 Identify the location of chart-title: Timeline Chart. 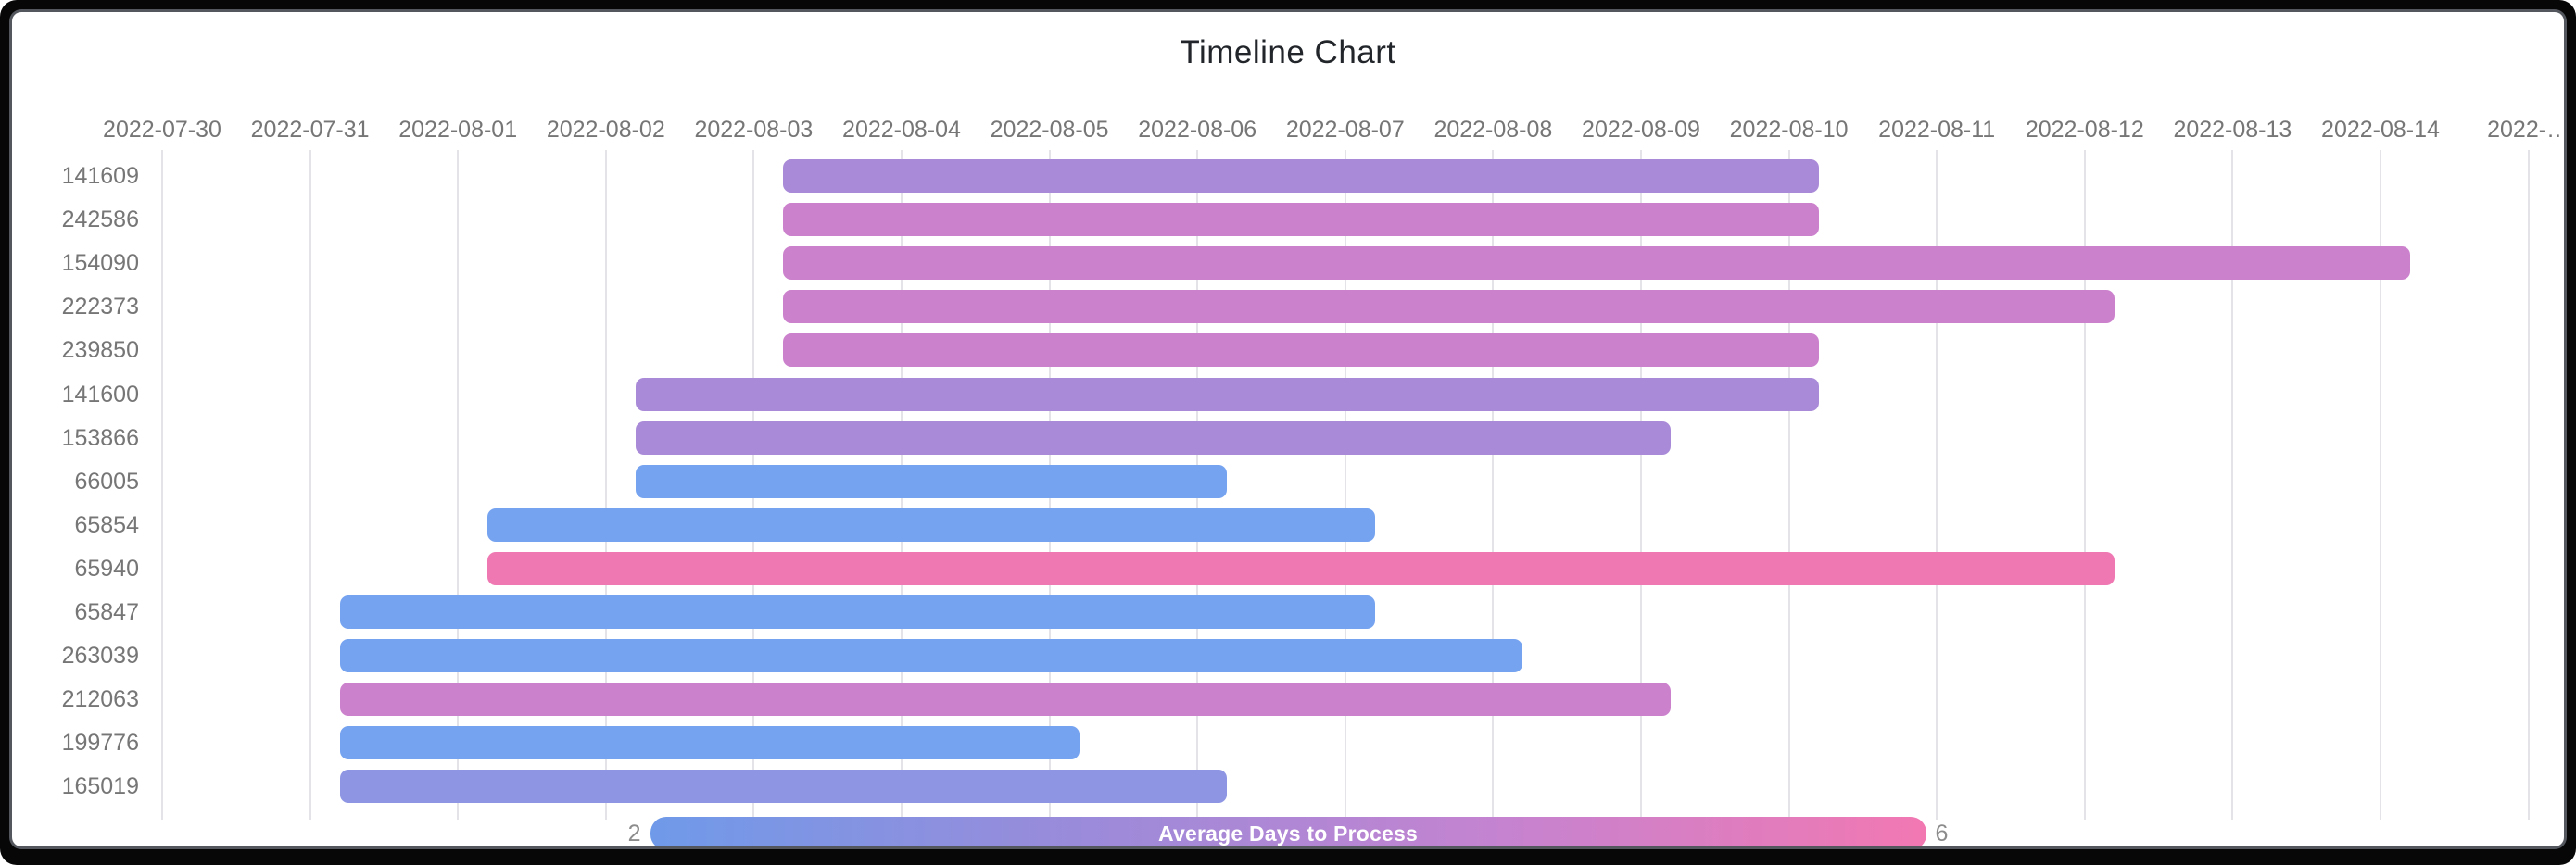
(1288, 52).